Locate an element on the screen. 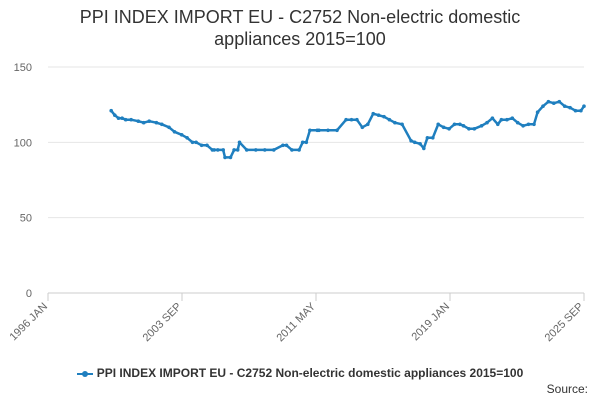  y-tick-label: 50 is located at coordinates (26, 219).